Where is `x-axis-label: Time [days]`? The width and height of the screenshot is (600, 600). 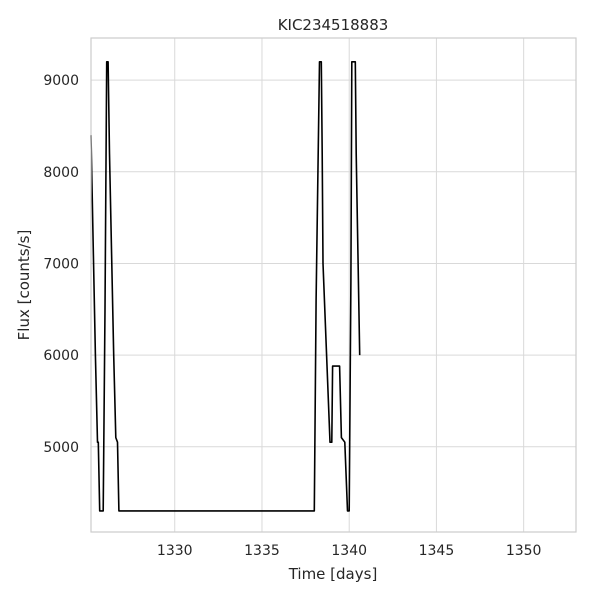
x-axis-label: Time [days] is located at coordinates (333, 574).